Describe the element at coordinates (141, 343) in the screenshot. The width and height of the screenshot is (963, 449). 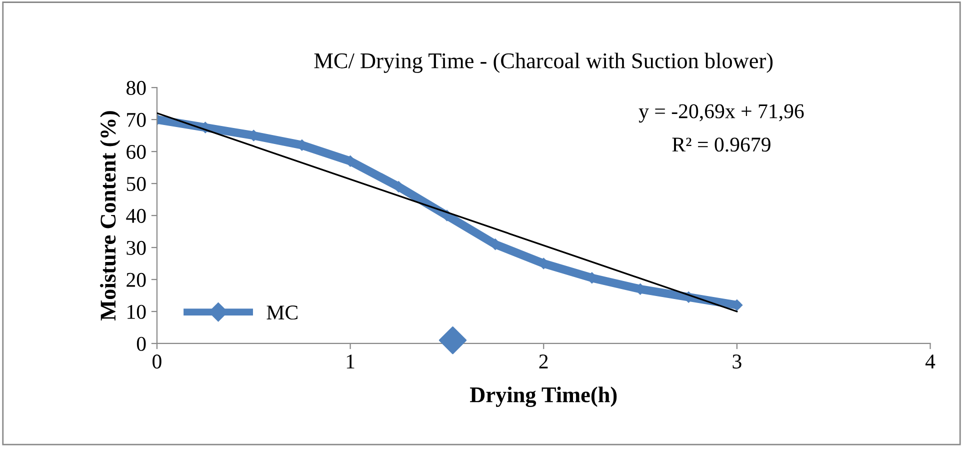
I see `y-tick-label: 0` at that location.